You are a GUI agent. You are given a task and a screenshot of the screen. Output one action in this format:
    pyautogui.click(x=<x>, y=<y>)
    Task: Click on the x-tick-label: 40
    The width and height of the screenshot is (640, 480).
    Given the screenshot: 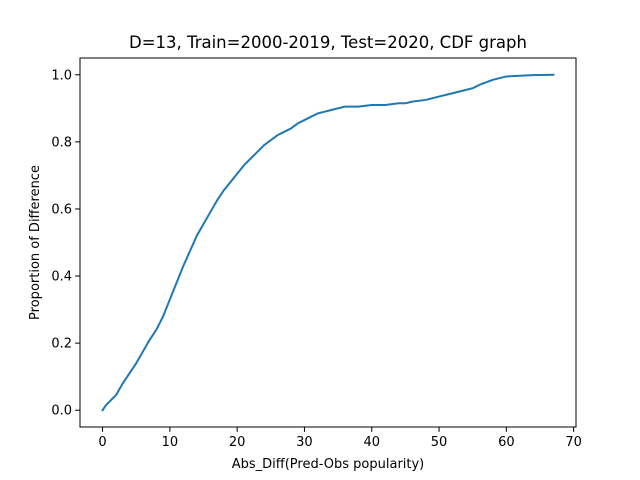 What is the action you would take?
    pyautogui.click(x=371, y=442)
    